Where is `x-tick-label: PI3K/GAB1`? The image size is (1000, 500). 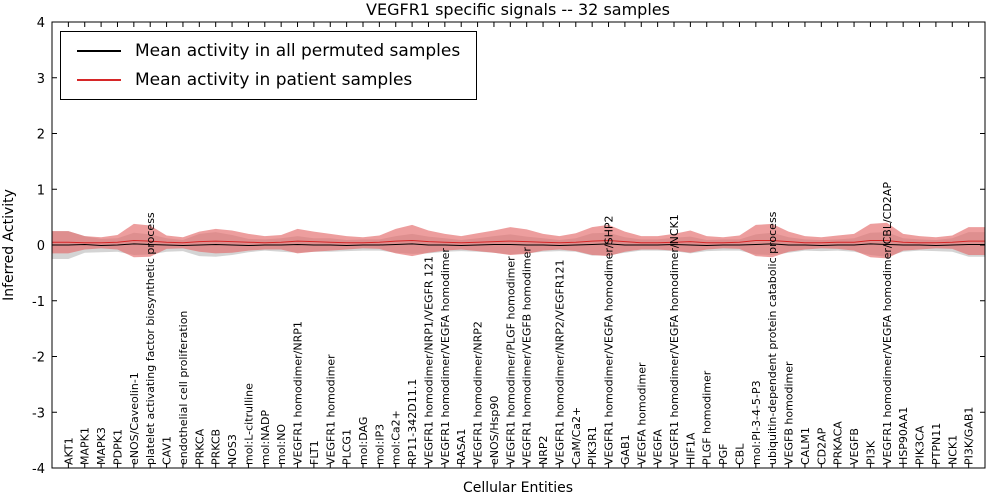 x-tick-label: PI3K/GAB1 is located at coordinates (969, 436).